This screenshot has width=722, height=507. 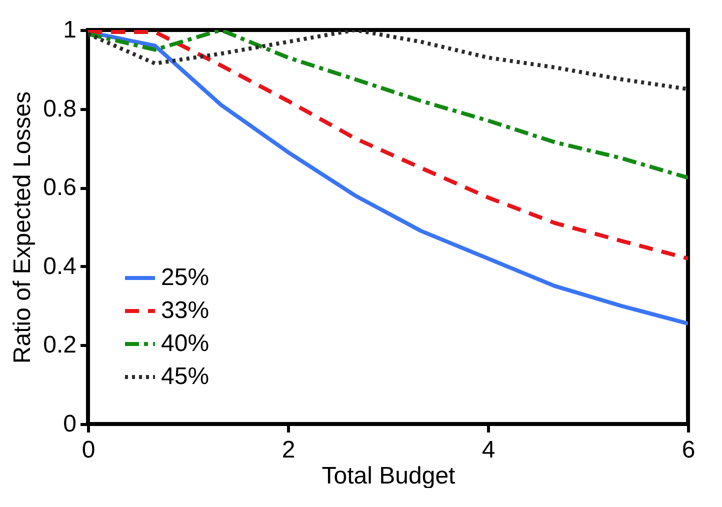 I want to click on legend-label: 45%, so click(x=185, y=376).